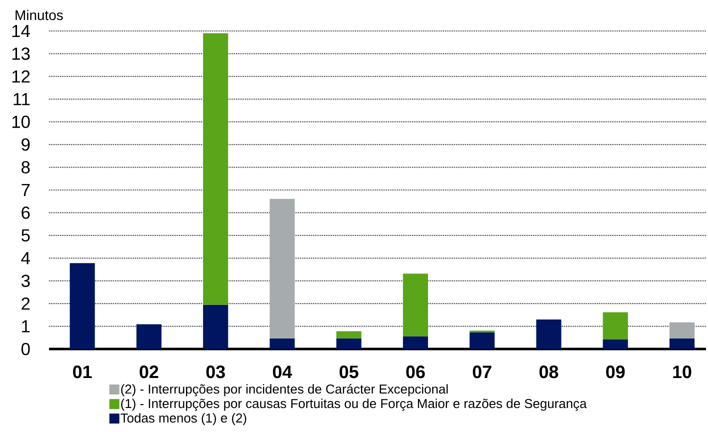 The image size is (708, 432). What do you see at coordinates (21, 76) in the screenshot?
I see `y-tick-label: 12` at bounding box center [21, 76].